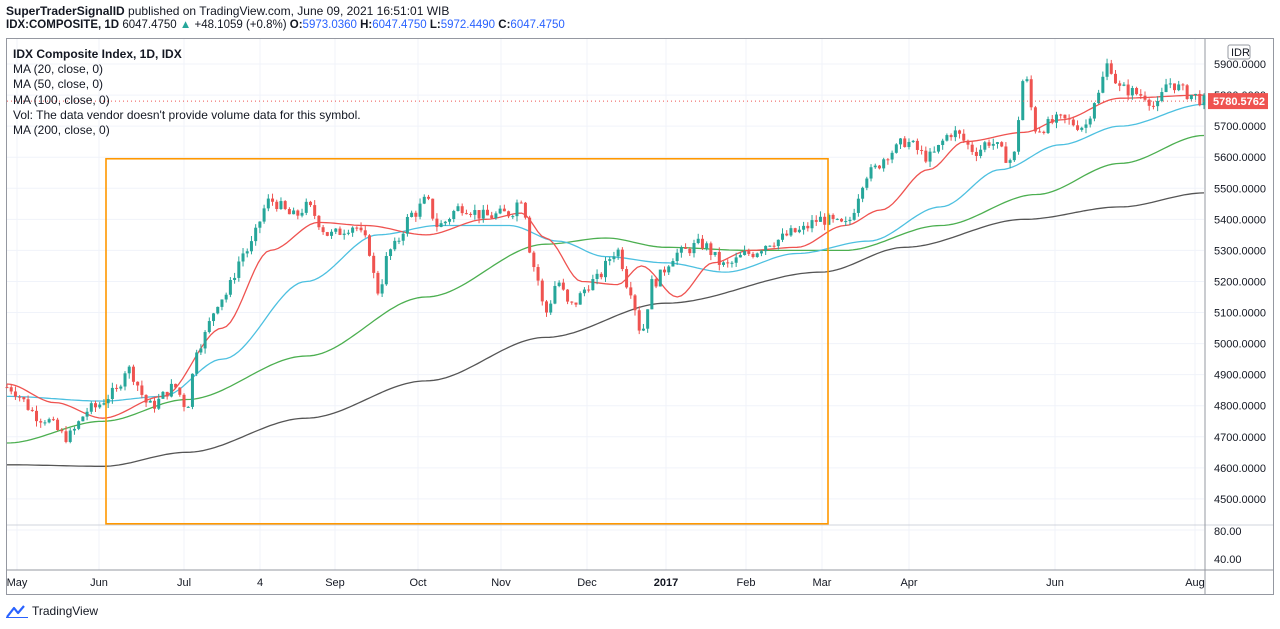  What do you see at coordinates (1240, 158) in the screenshot?
I see `price-tick-label: 5600.0000` at bounding box center [1240, 158].